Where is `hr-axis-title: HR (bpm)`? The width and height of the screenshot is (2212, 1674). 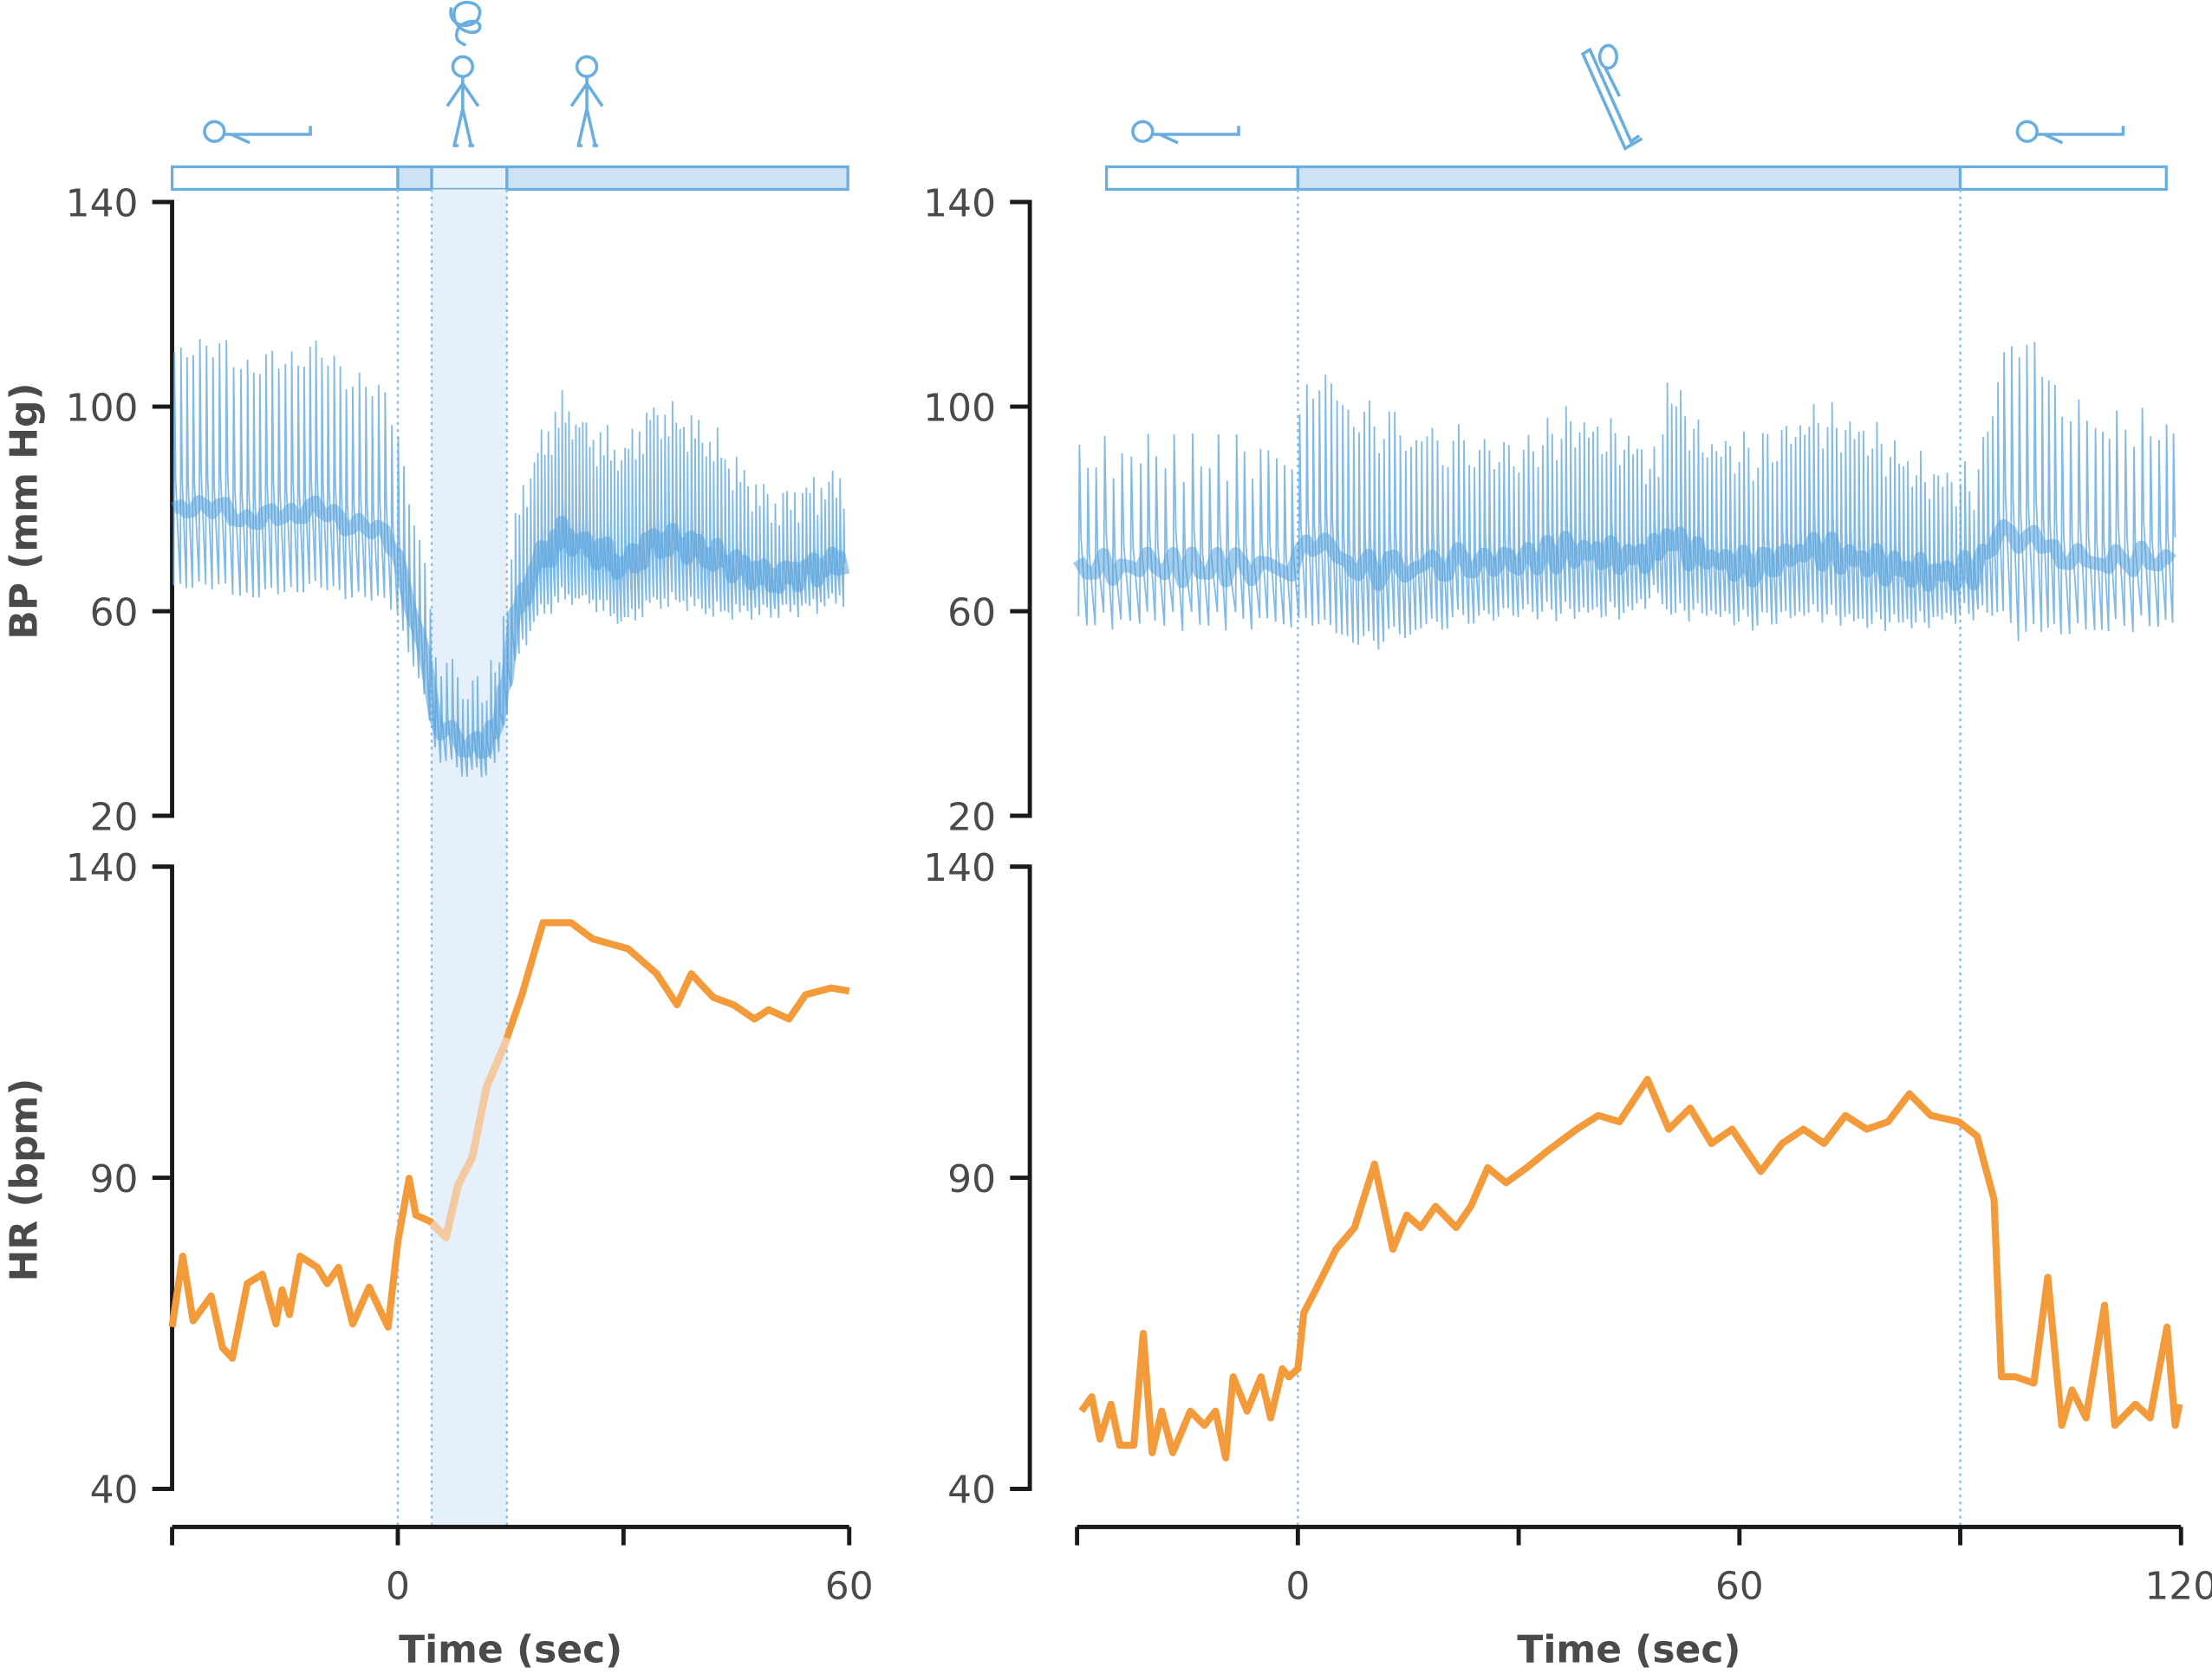
hr-axis-title: HR (bpm) is located at coordinates (24, 1180).